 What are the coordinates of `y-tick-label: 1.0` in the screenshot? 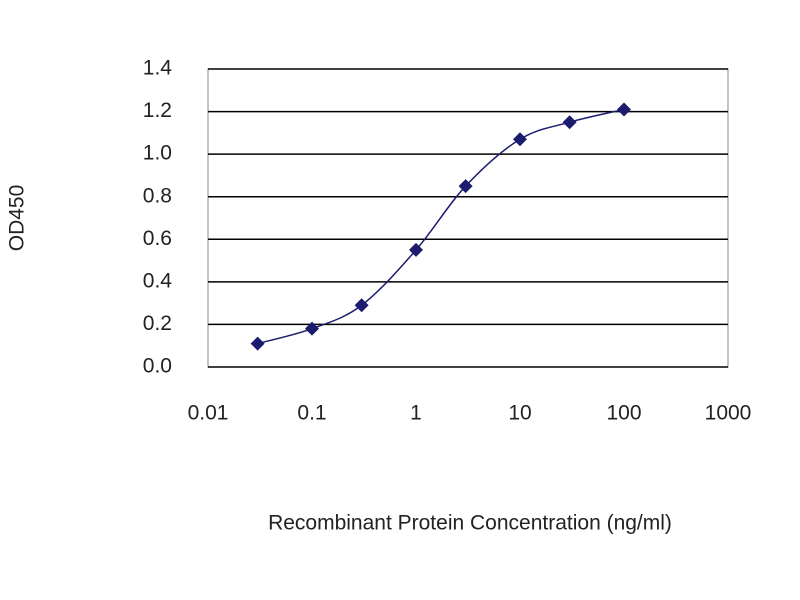 It's located at (157, 153).